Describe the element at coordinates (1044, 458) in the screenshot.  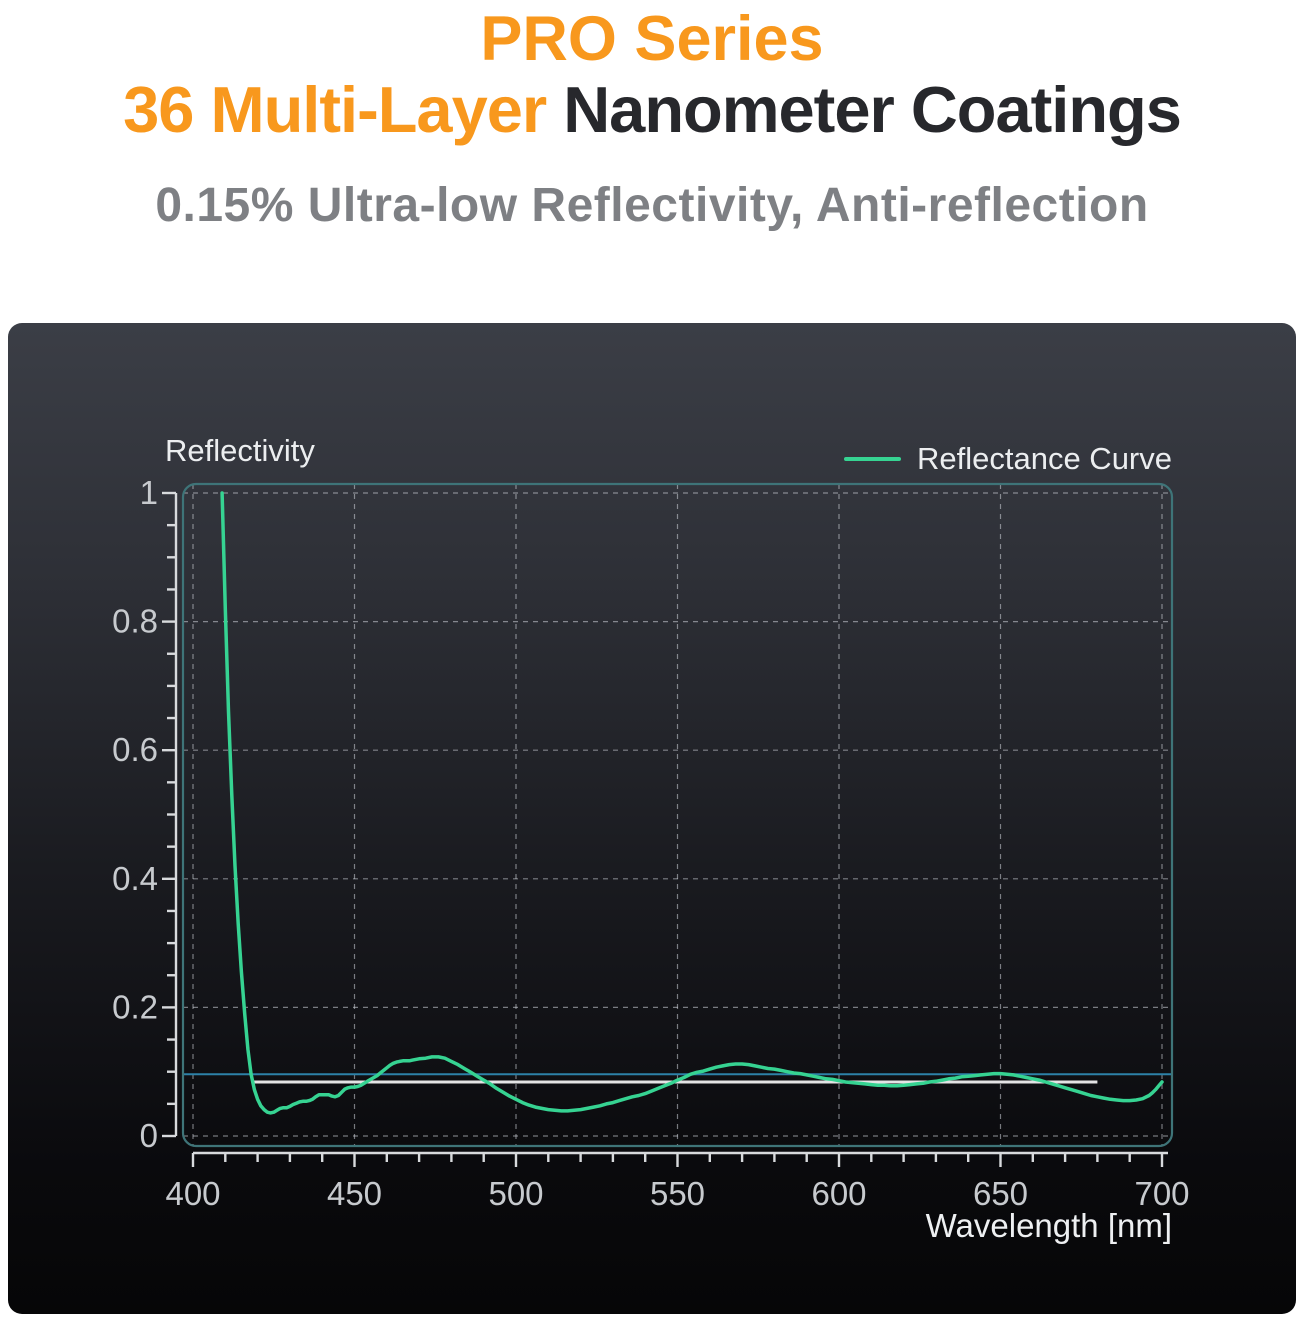
I see `legend-label: Reflectance Curve` at that location.